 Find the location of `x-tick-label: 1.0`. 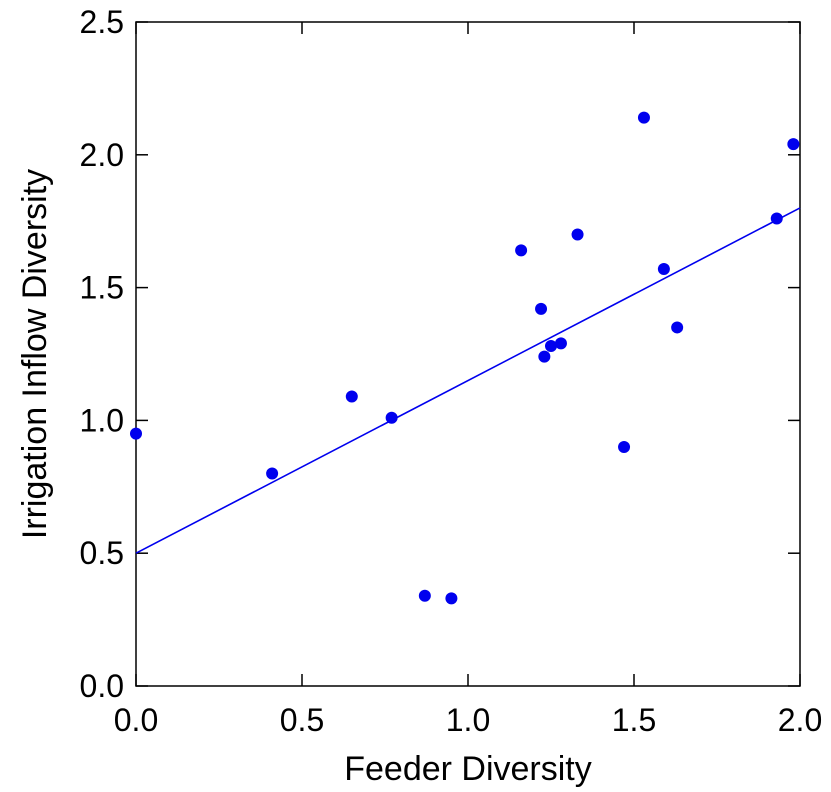

x-tick-label: 1.0 is located at coordinates (468, 720).